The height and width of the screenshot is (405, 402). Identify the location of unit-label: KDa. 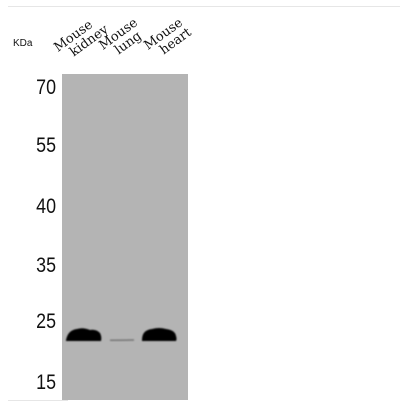
(23, 43).